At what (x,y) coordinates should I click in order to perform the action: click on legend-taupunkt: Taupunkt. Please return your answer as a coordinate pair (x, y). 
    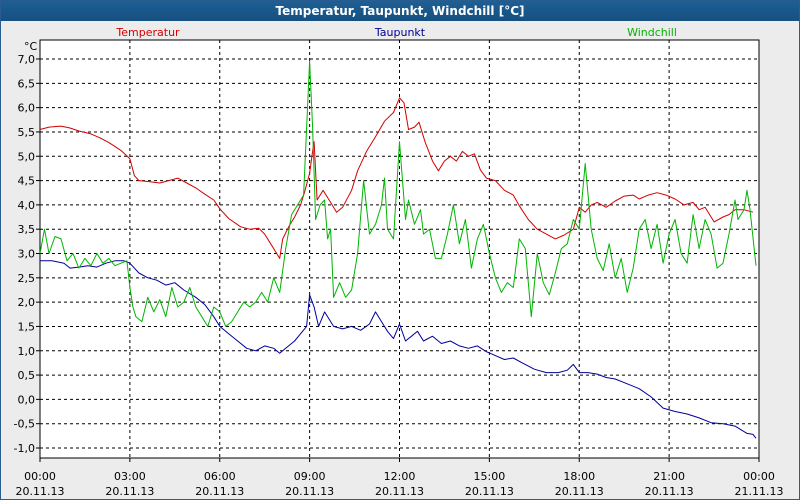
    Looking at the image, I should click on (400, 32).